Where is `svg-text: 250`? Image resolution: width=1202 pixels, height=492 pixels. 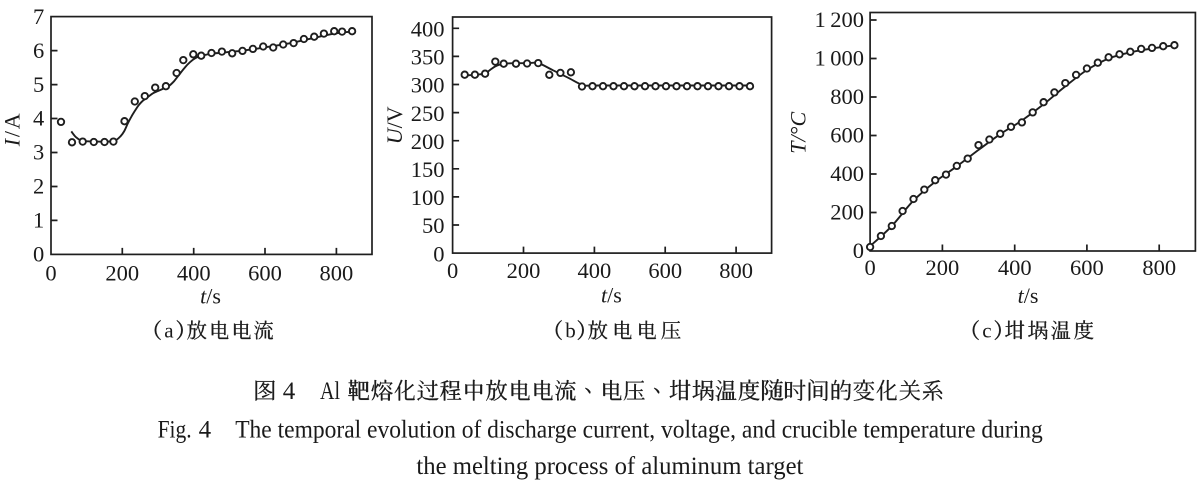 svg-text: 250 is located at coordinates (428, 113).